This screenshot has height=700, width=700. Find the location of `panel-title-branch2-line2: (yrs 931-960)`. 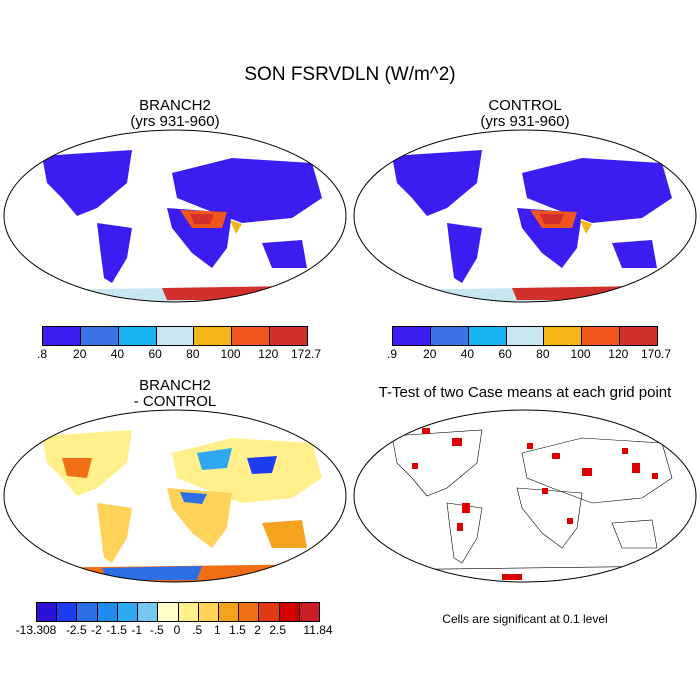

panel-title-branch2-line2: (yrs 931-960) is located at coordinates (175, 121).